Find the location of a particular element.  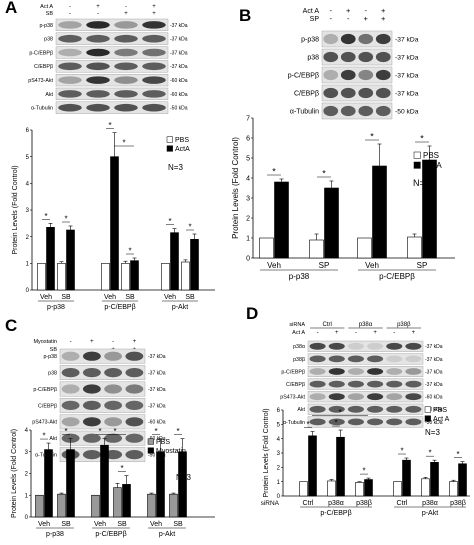

blot-row-label: p38α is located at coordinates (299, 347).